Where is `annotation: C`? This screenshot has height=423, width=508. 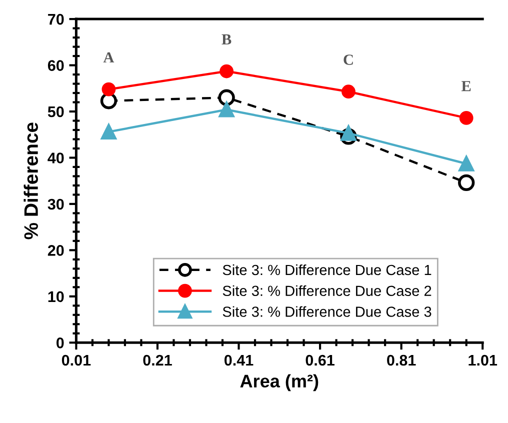 annotation: C is located at coordinates (348, 59).